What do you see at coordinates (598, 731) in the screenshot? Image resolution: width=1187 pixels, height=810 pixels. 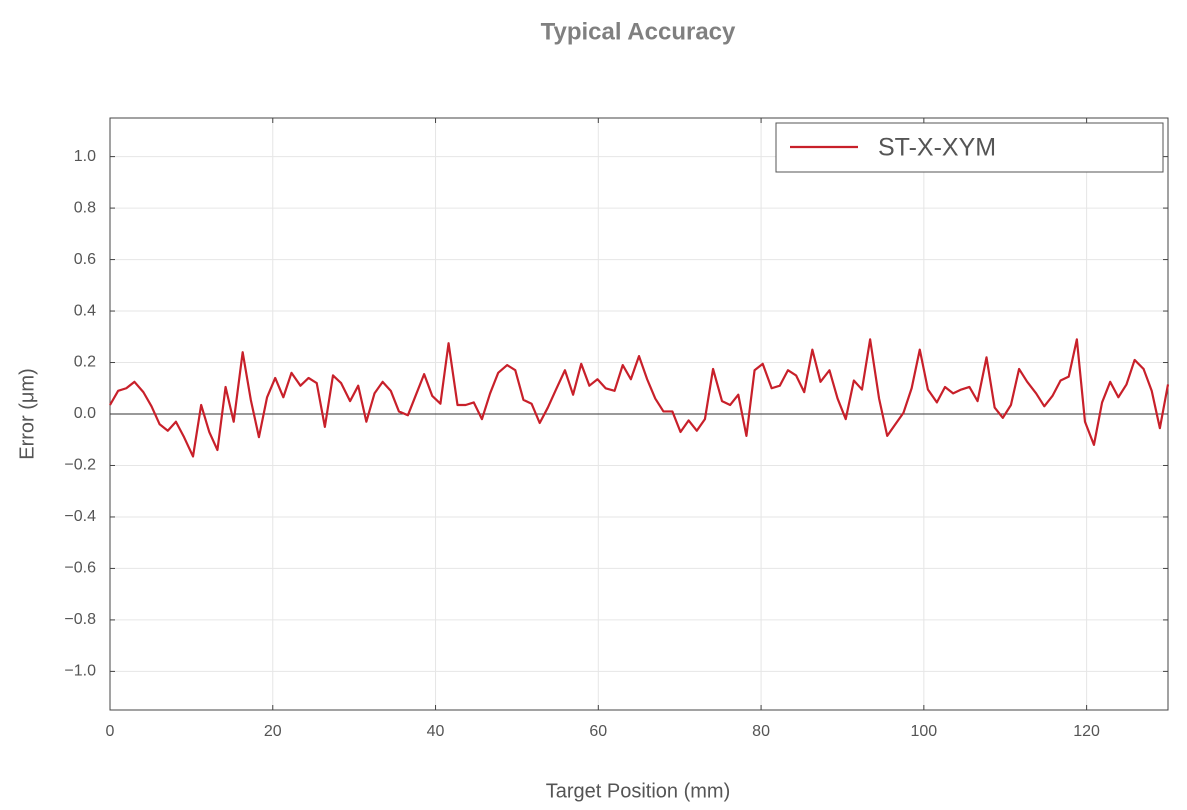 I see `x-tick-label: 60` at bounding box center [598, 731].